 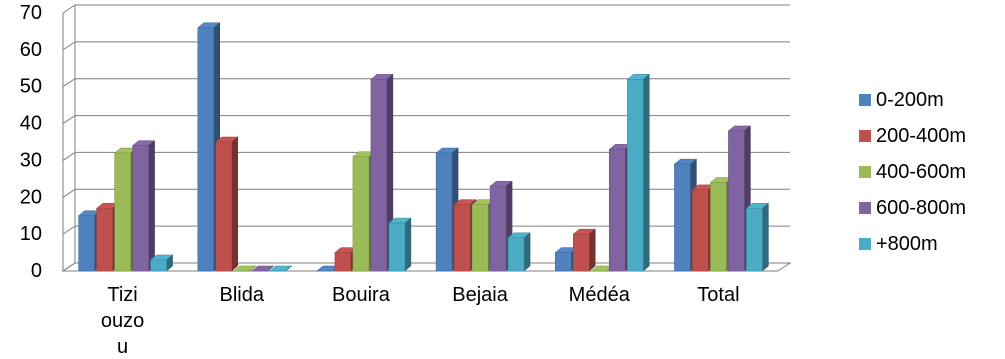 I want to click on y-tick-label: 20, so click(x=31, y=197).